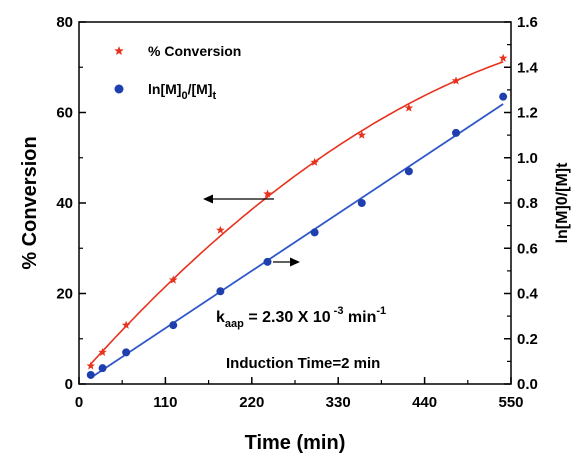 The image size is (580, 459). What do you see at coordinates (69, 384) in the screenshot?
I see `y-tick-label: 0` at bounding box center [69, 384].